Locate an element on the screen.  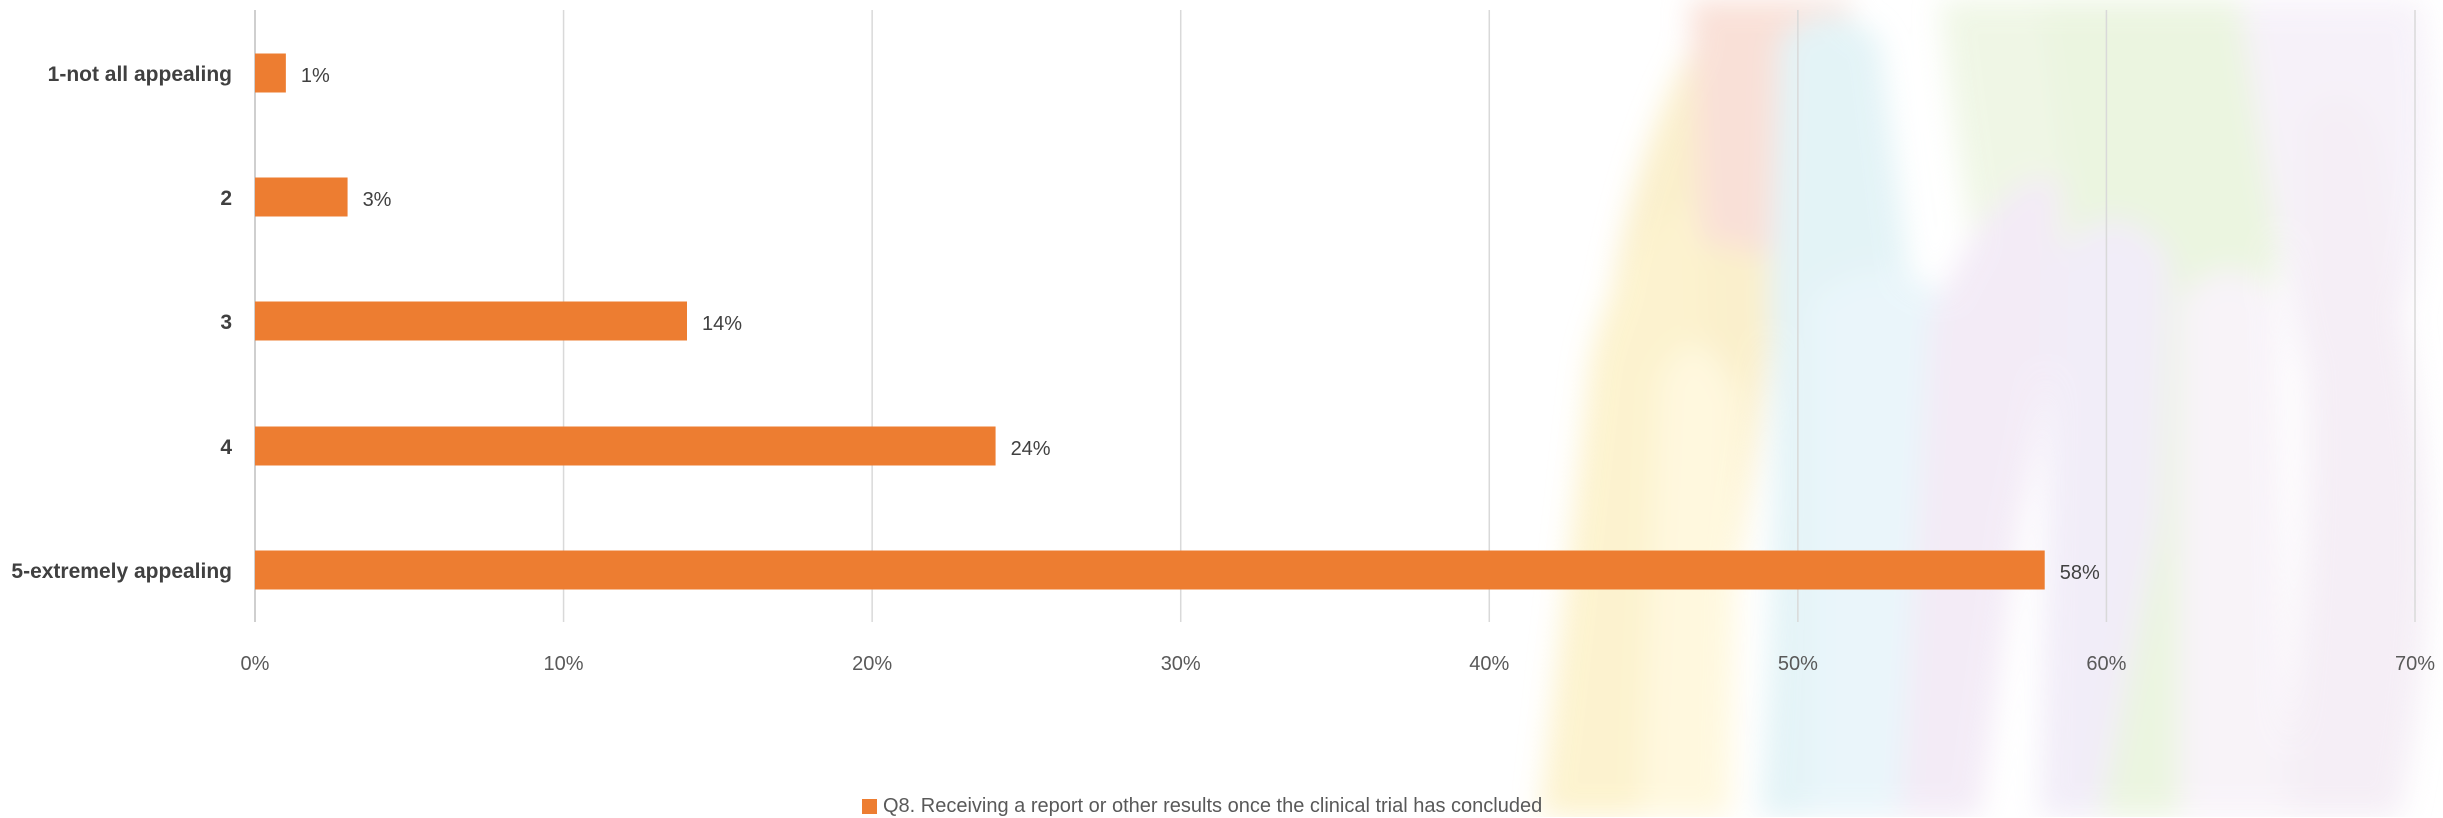
x-tick-label: 60% is located at coordinates (2106, 664).